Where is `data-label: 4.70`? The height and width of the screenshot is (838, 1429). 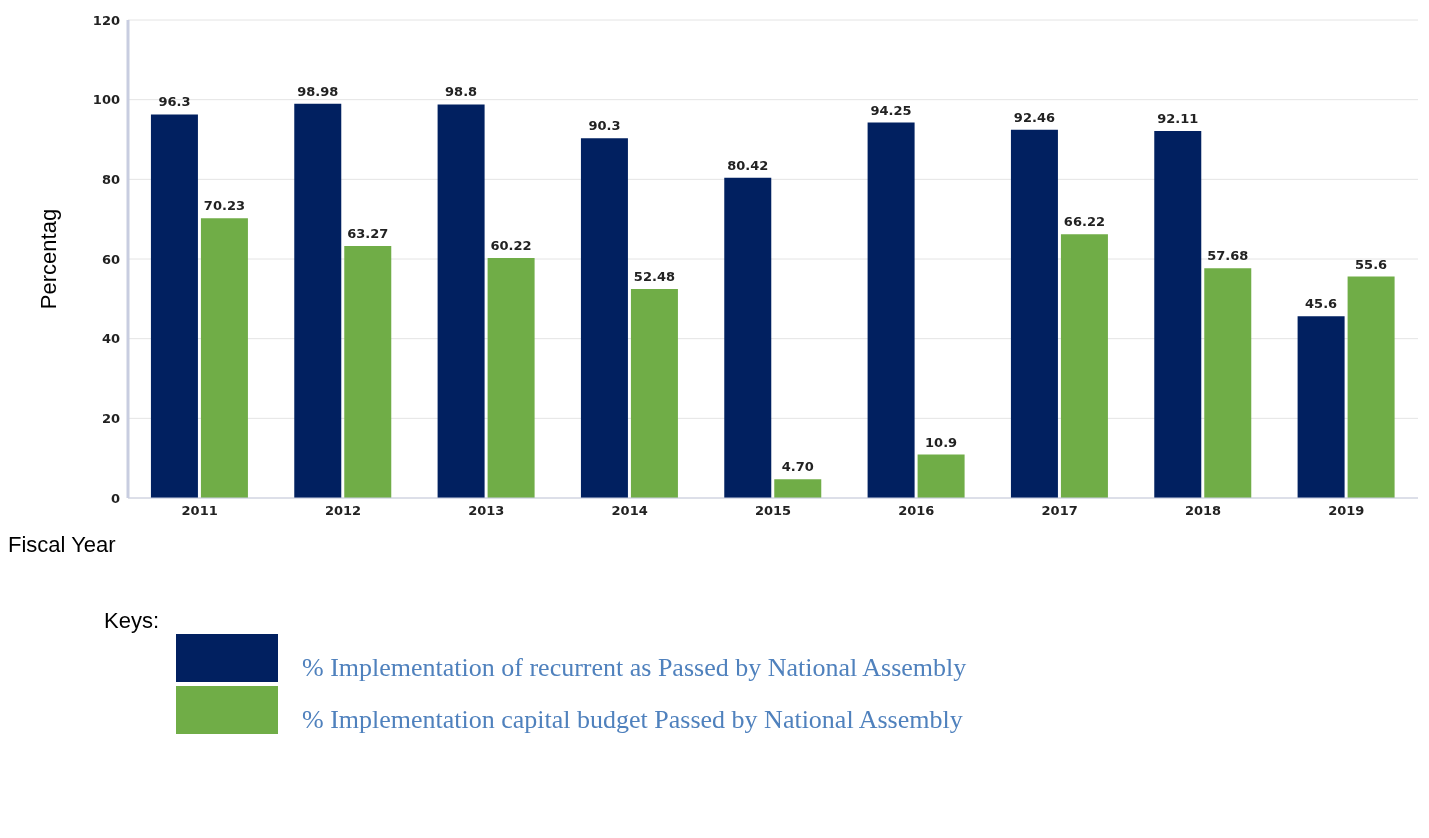 data-label: 4.70 is located at coordinates (797, 467).